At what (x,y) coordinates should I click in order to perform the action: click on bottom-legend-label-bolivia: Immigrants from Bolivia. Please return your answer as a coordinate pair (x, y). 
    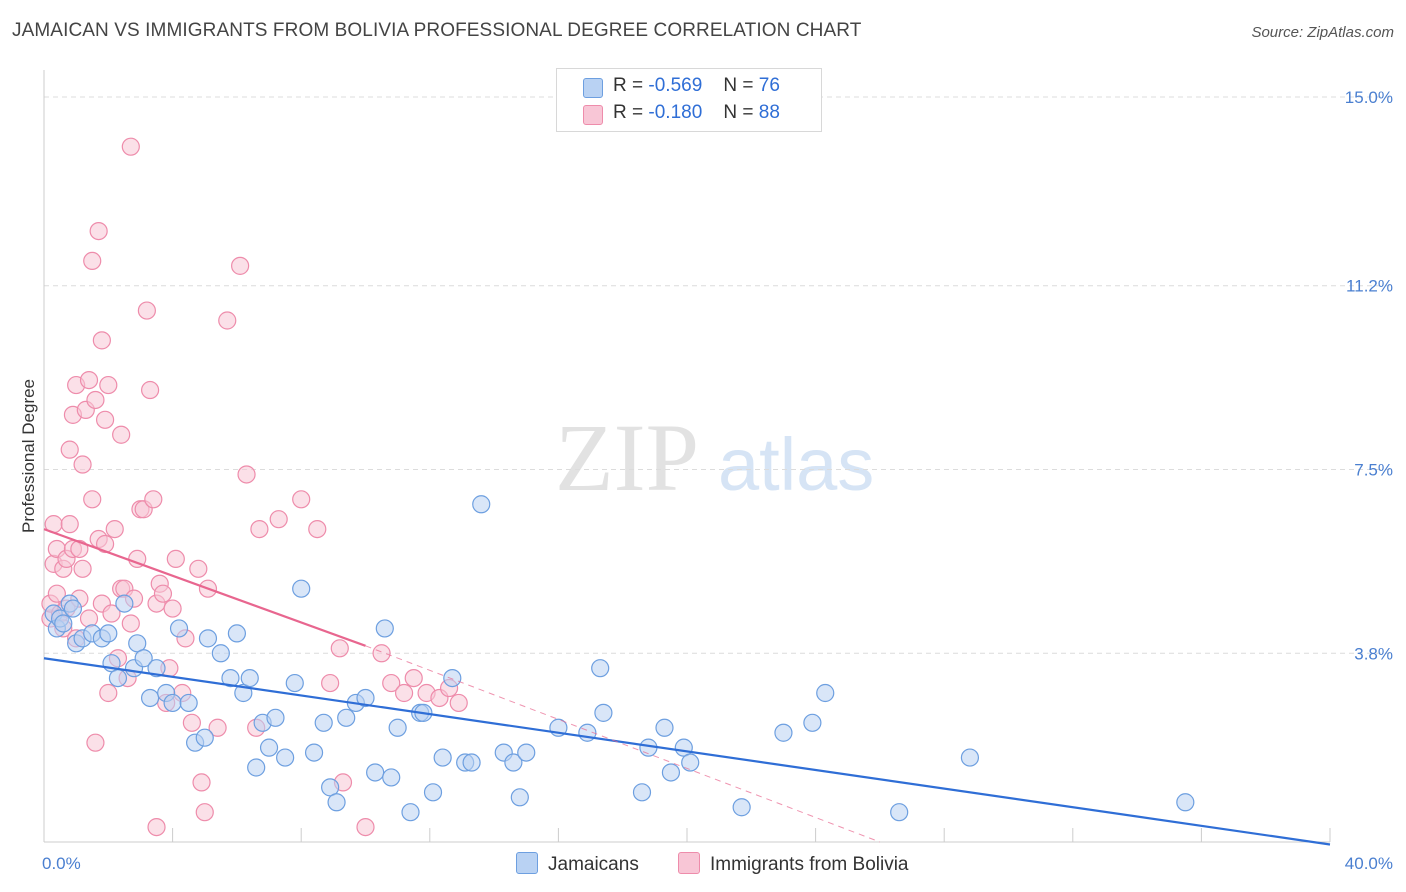
    Looking at the image, I should click on (809, 864).